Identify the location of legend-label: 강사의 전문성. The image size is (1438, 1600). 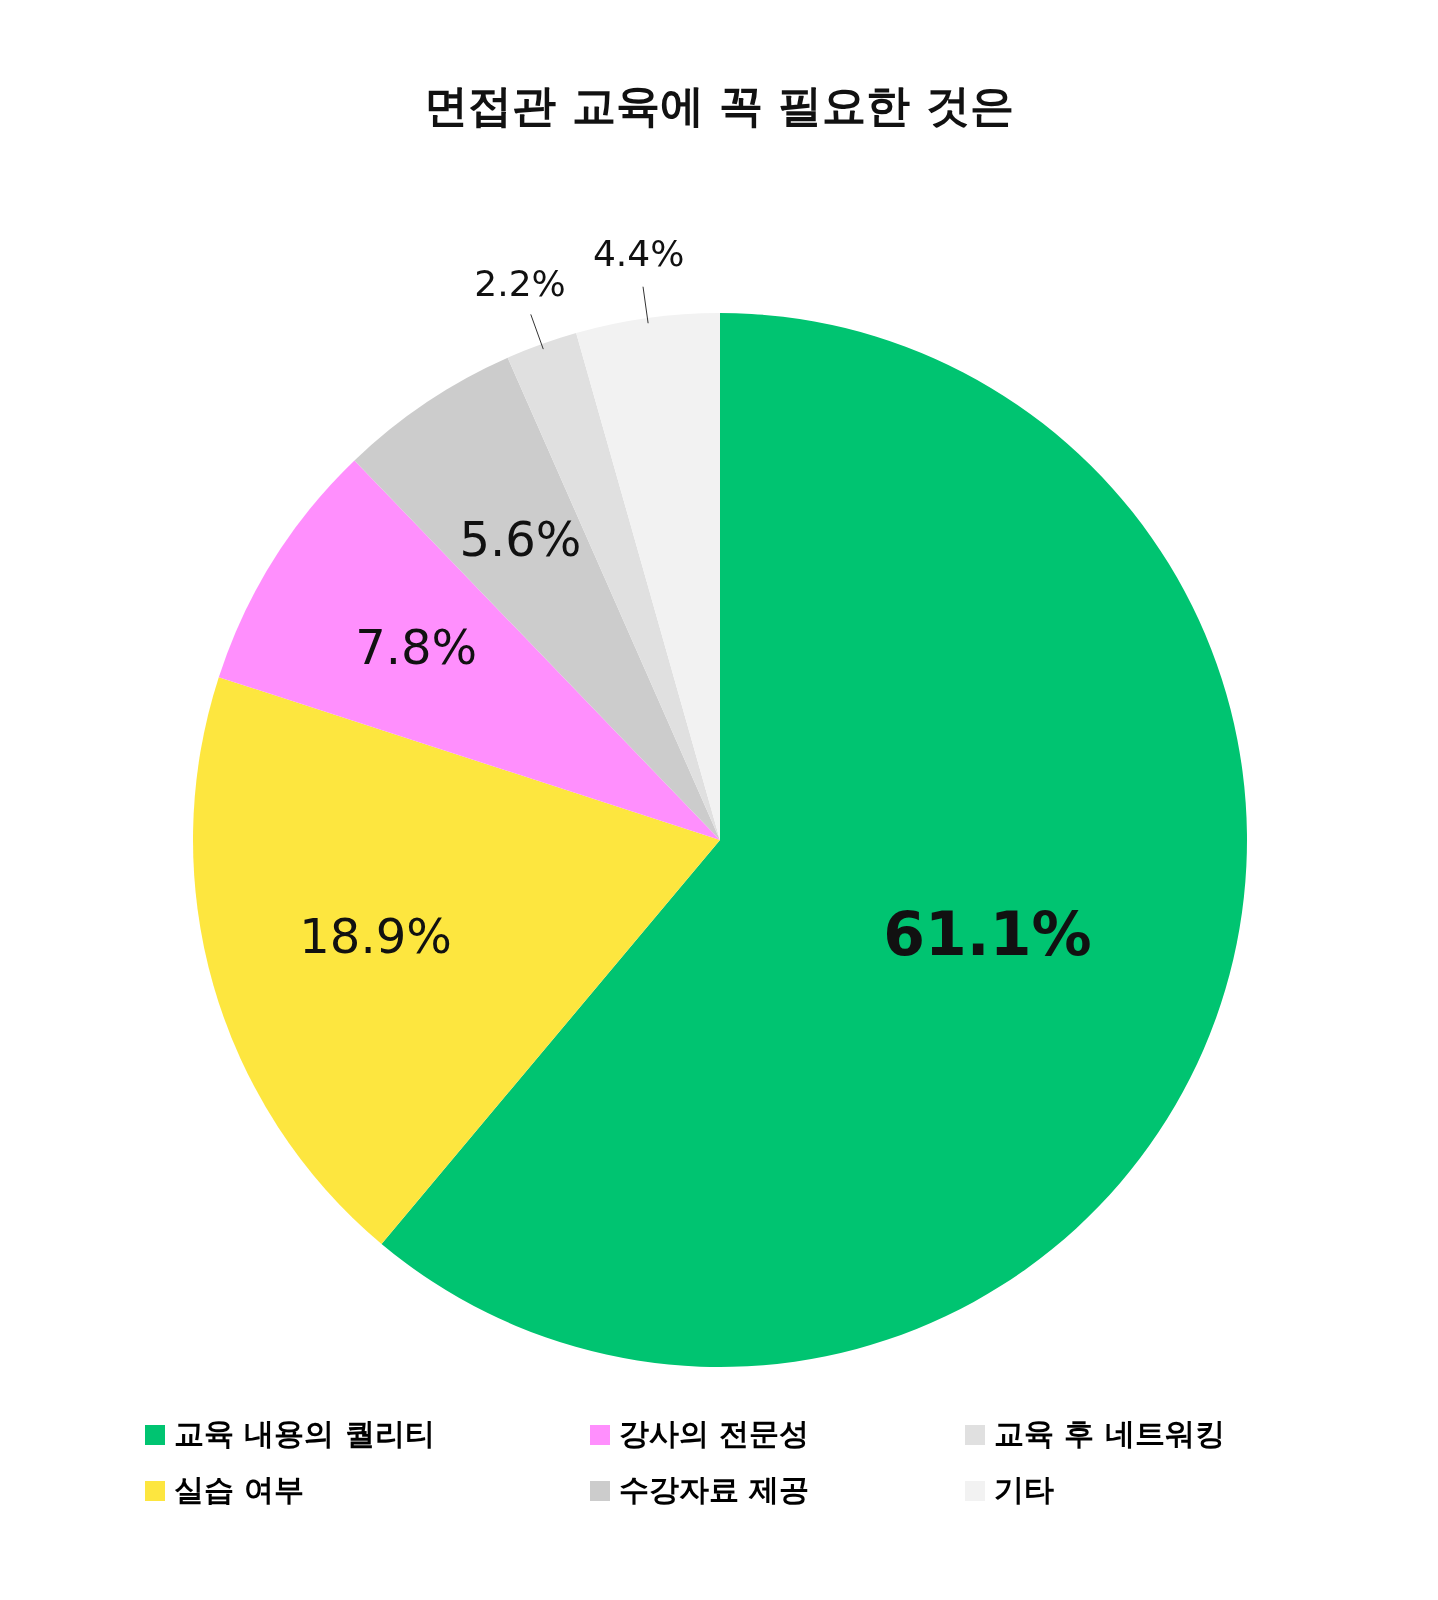
(714, 1433).